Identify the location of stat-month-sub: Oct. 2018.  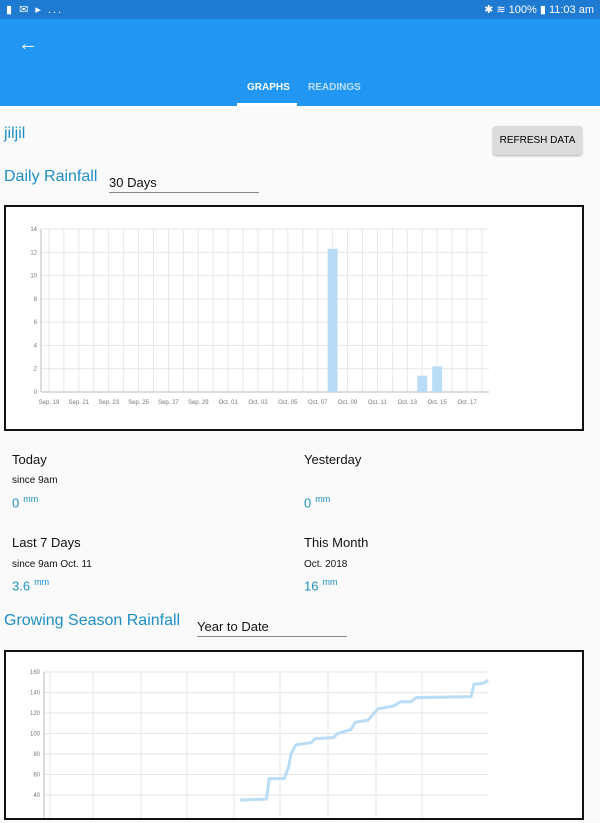
(326, 564).